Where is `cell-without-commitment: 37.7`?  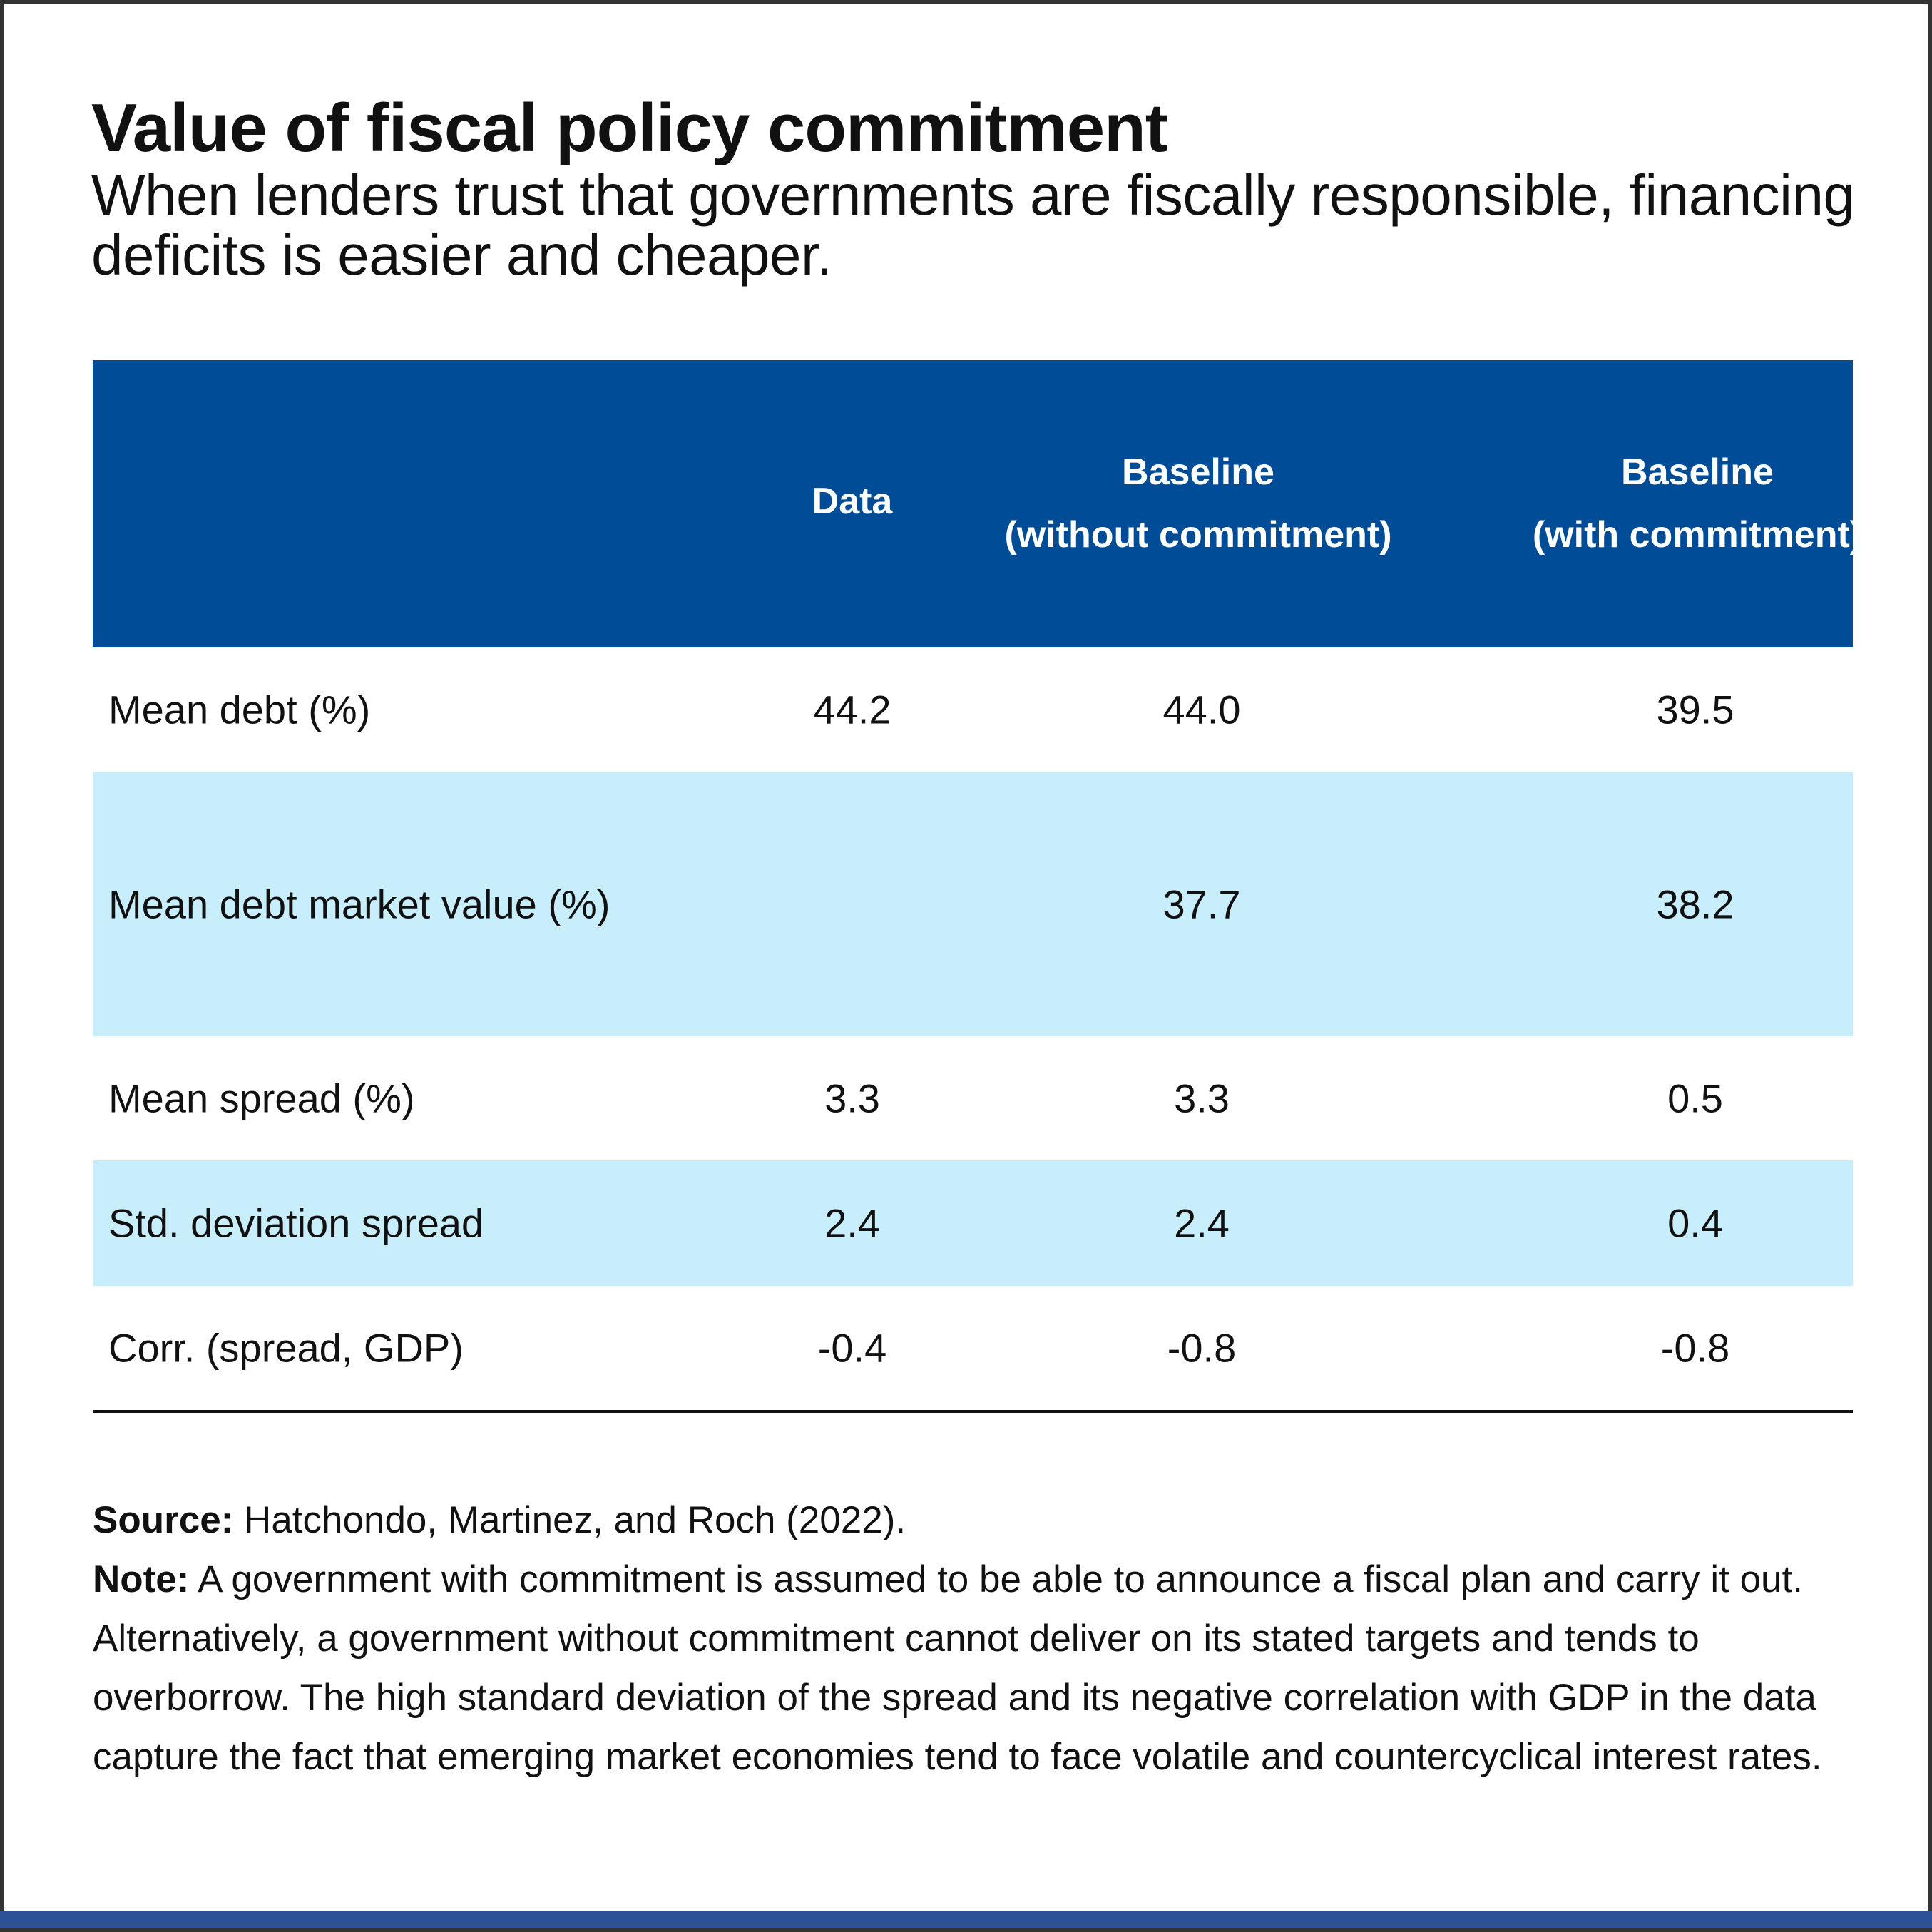
cell-without-commitment: 37.7 is located at coordinates (1202, 903).